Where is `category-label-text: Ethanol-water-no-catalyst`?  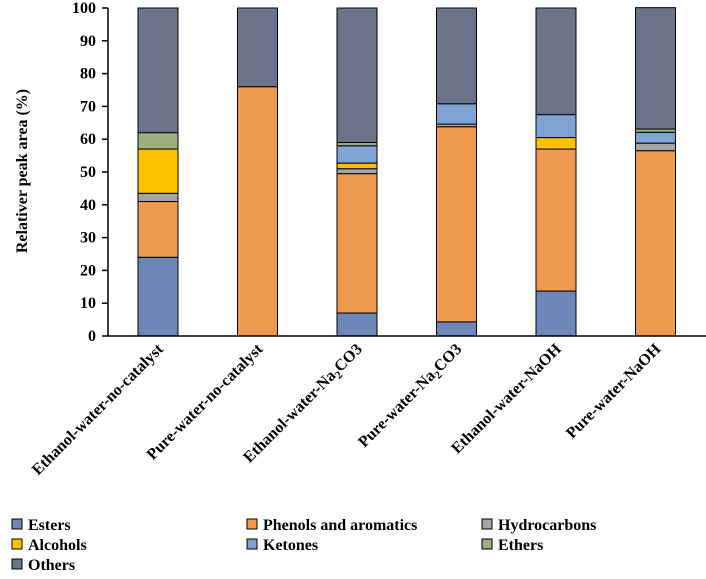 category-label-text: Ethanol-water-no-catalyst is located at coordinates (98, 409).